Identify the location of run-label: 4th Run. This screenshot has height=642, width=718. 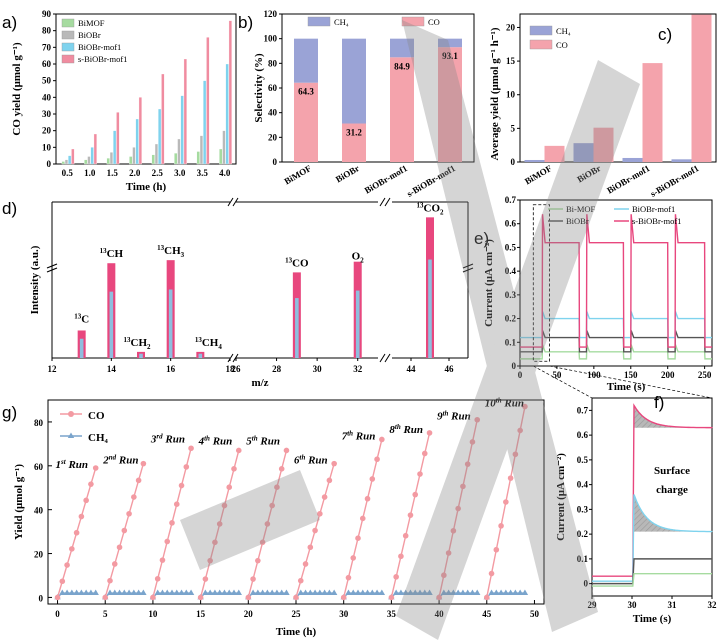
(215, 440).